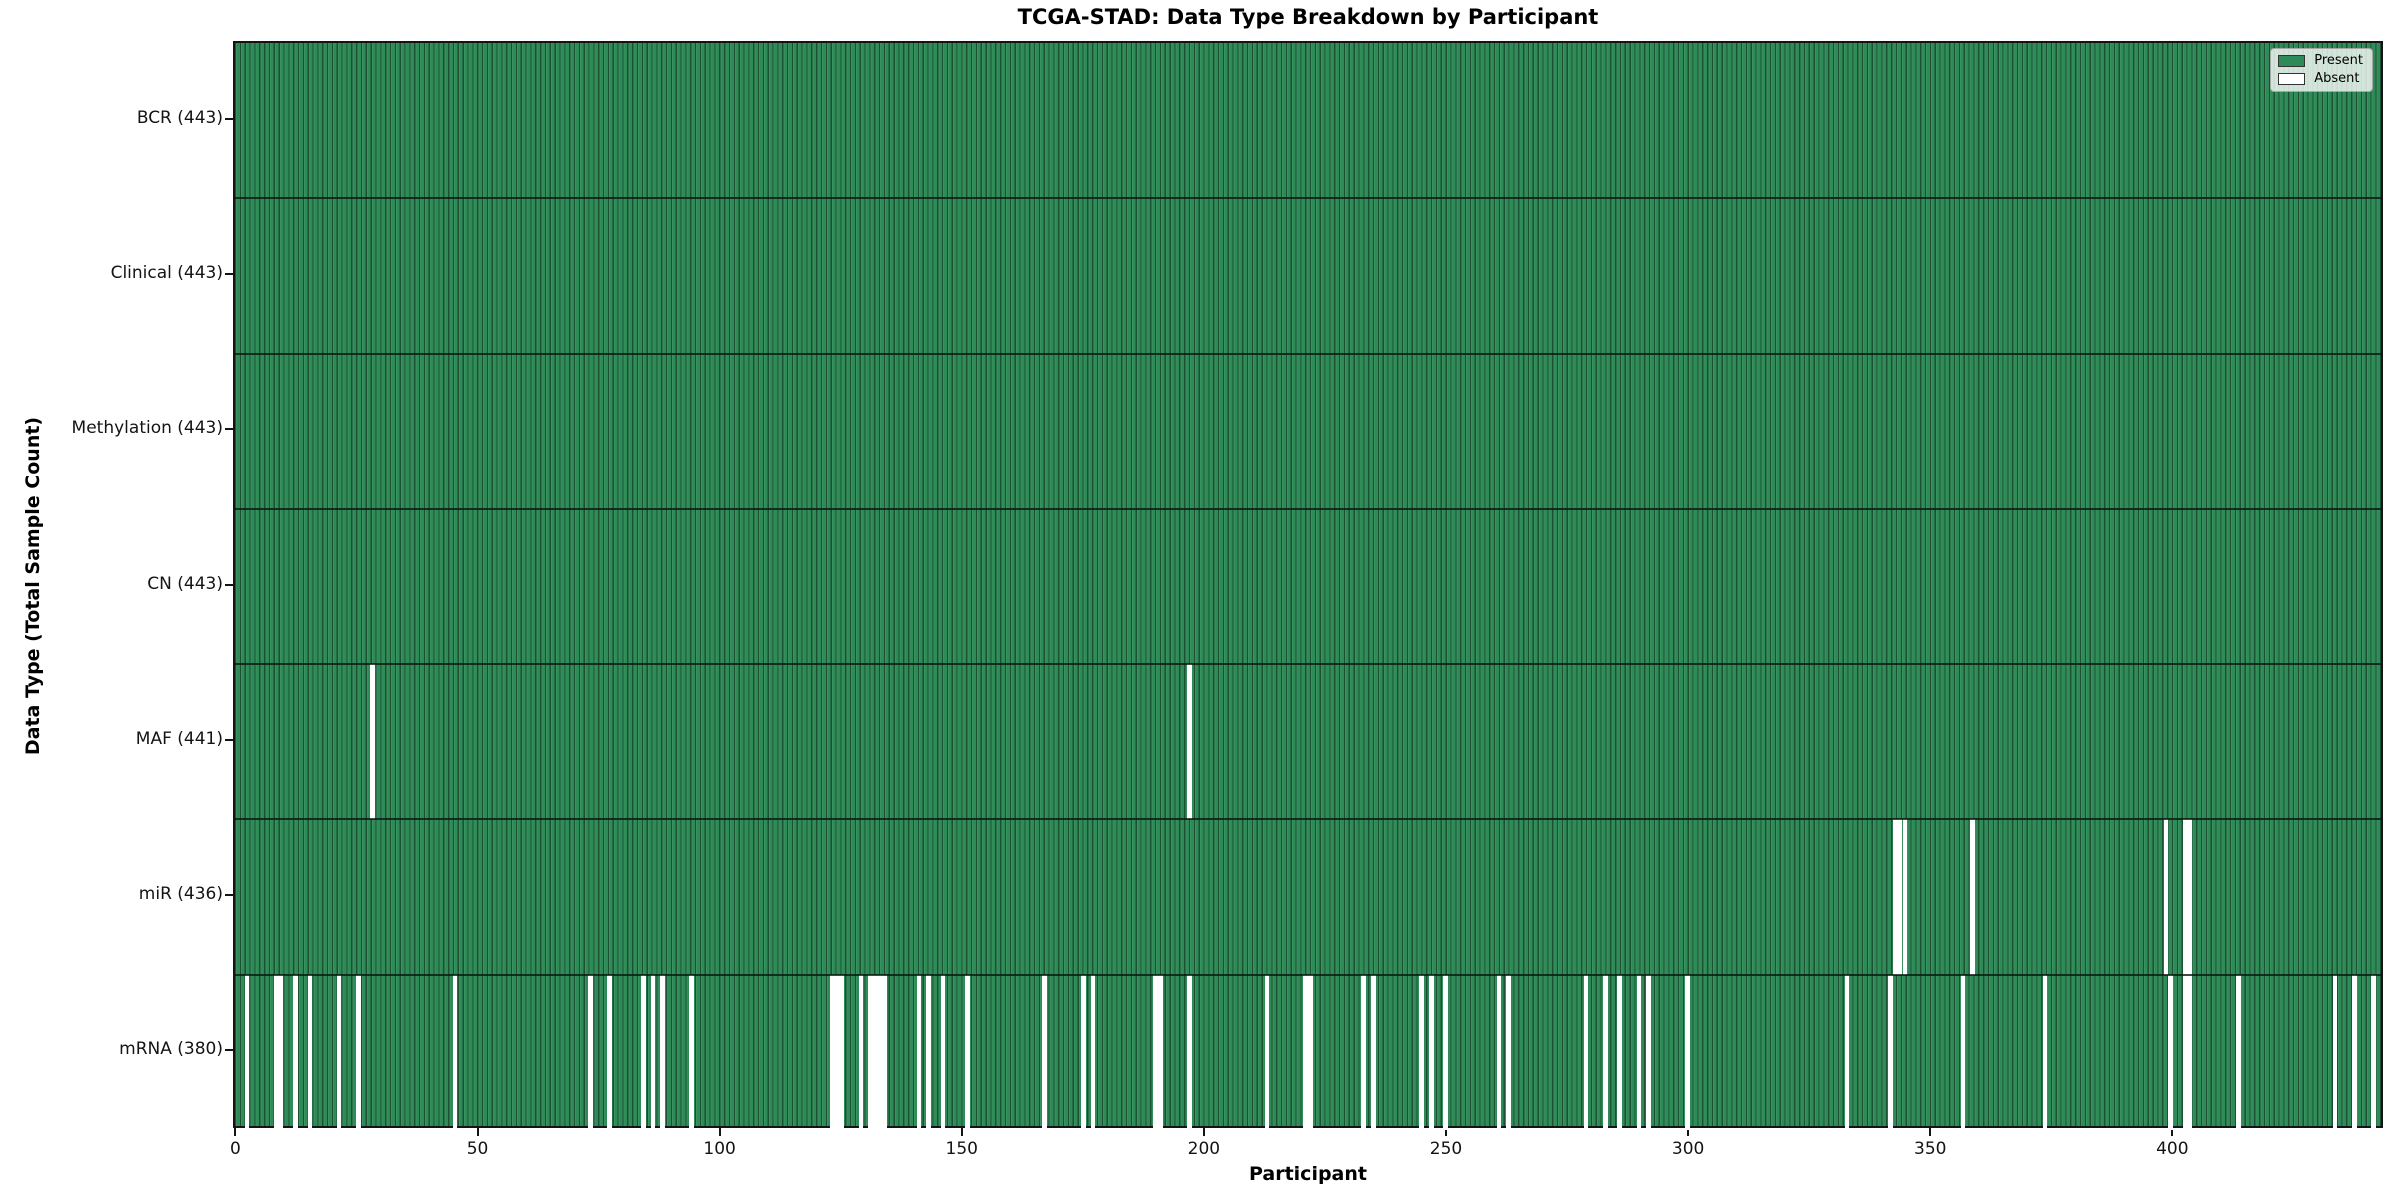 The width and height of the screenshot is (2400, 1200). What do you see at coordinates (1688, 1149) in the screenshot?
I see `x-tick-label-300: 300` at bounding box center [1688, 1149].